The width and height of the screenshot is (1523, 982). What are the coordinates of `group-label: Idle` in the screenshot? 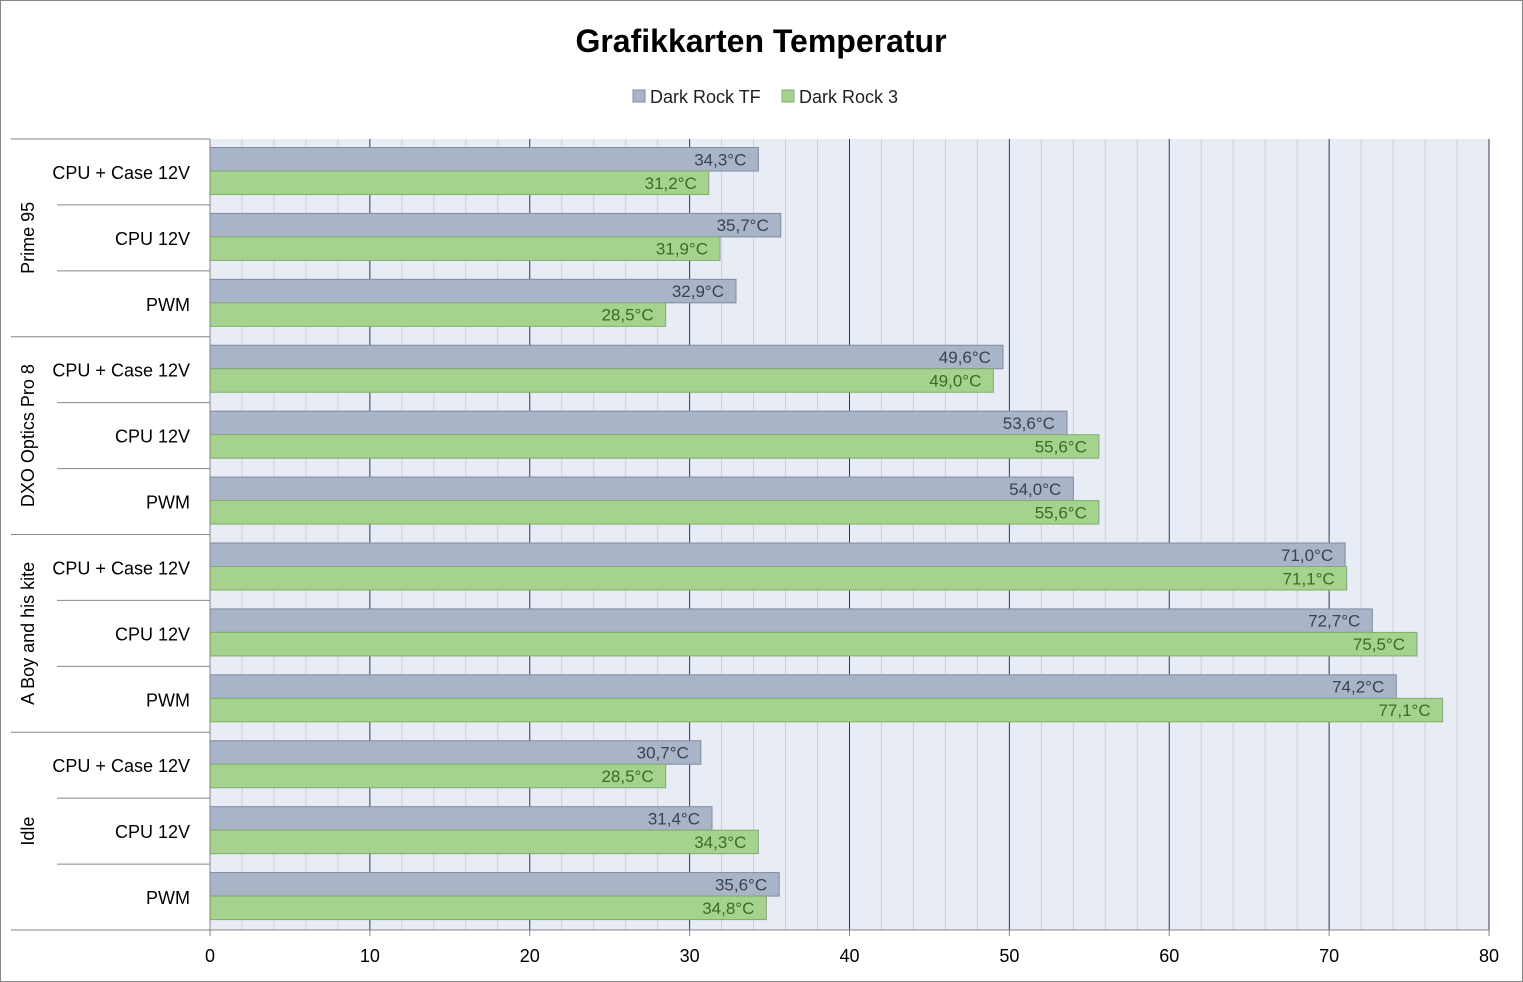 It's located at (28, 831).